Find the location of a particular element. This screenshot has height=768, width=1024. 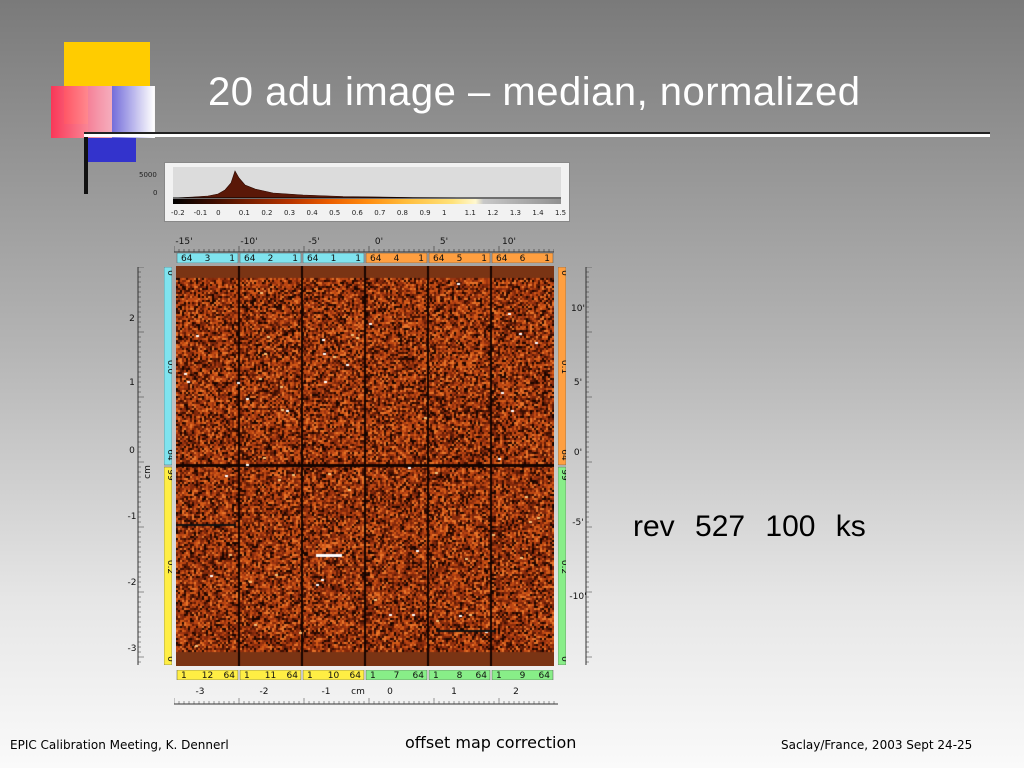

right-axis-label: 10' is located at coordinates (578, 309).